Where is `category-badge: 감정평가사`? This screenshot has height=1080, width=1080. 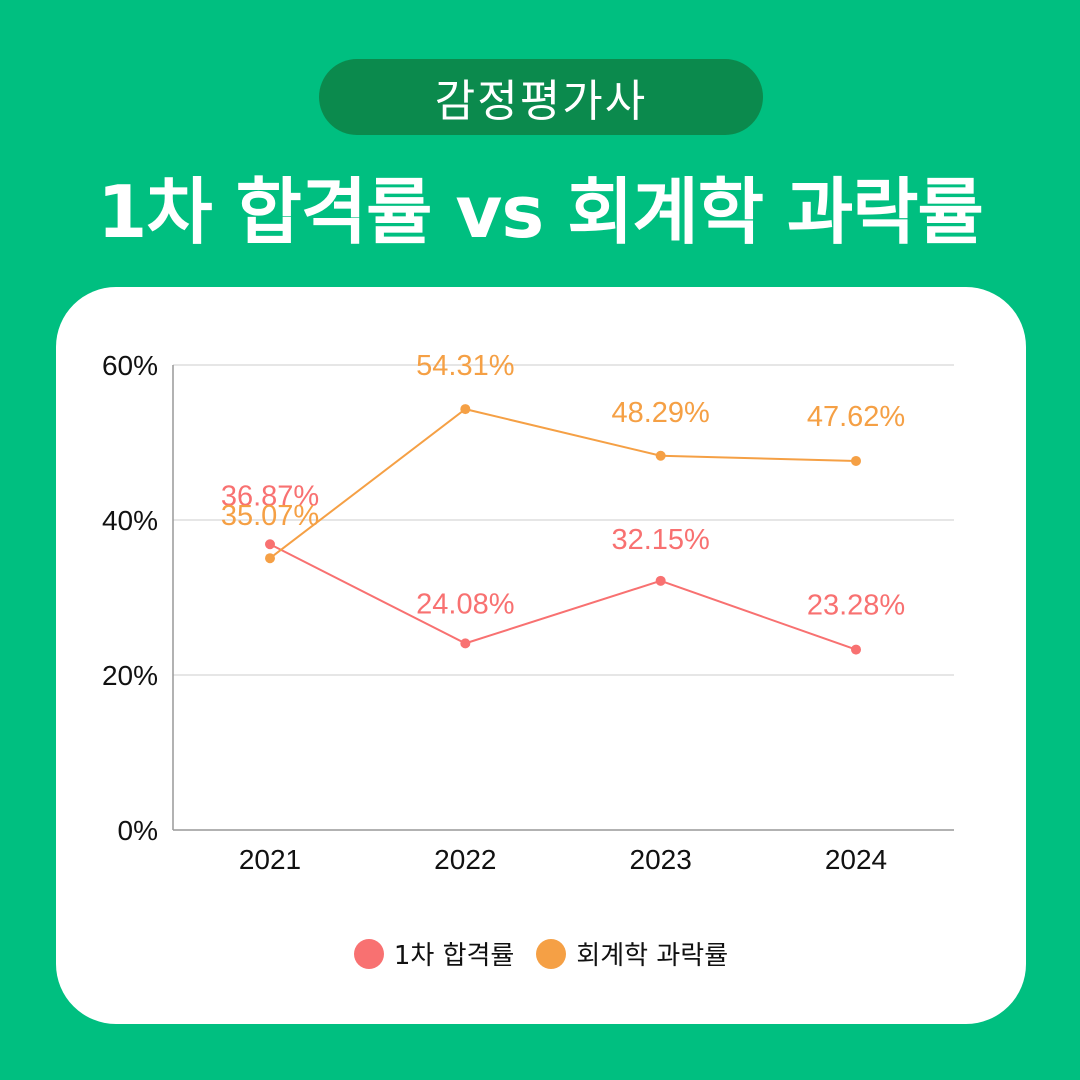 category-badge: 감정평가사 is located at coordinates (541, 97).